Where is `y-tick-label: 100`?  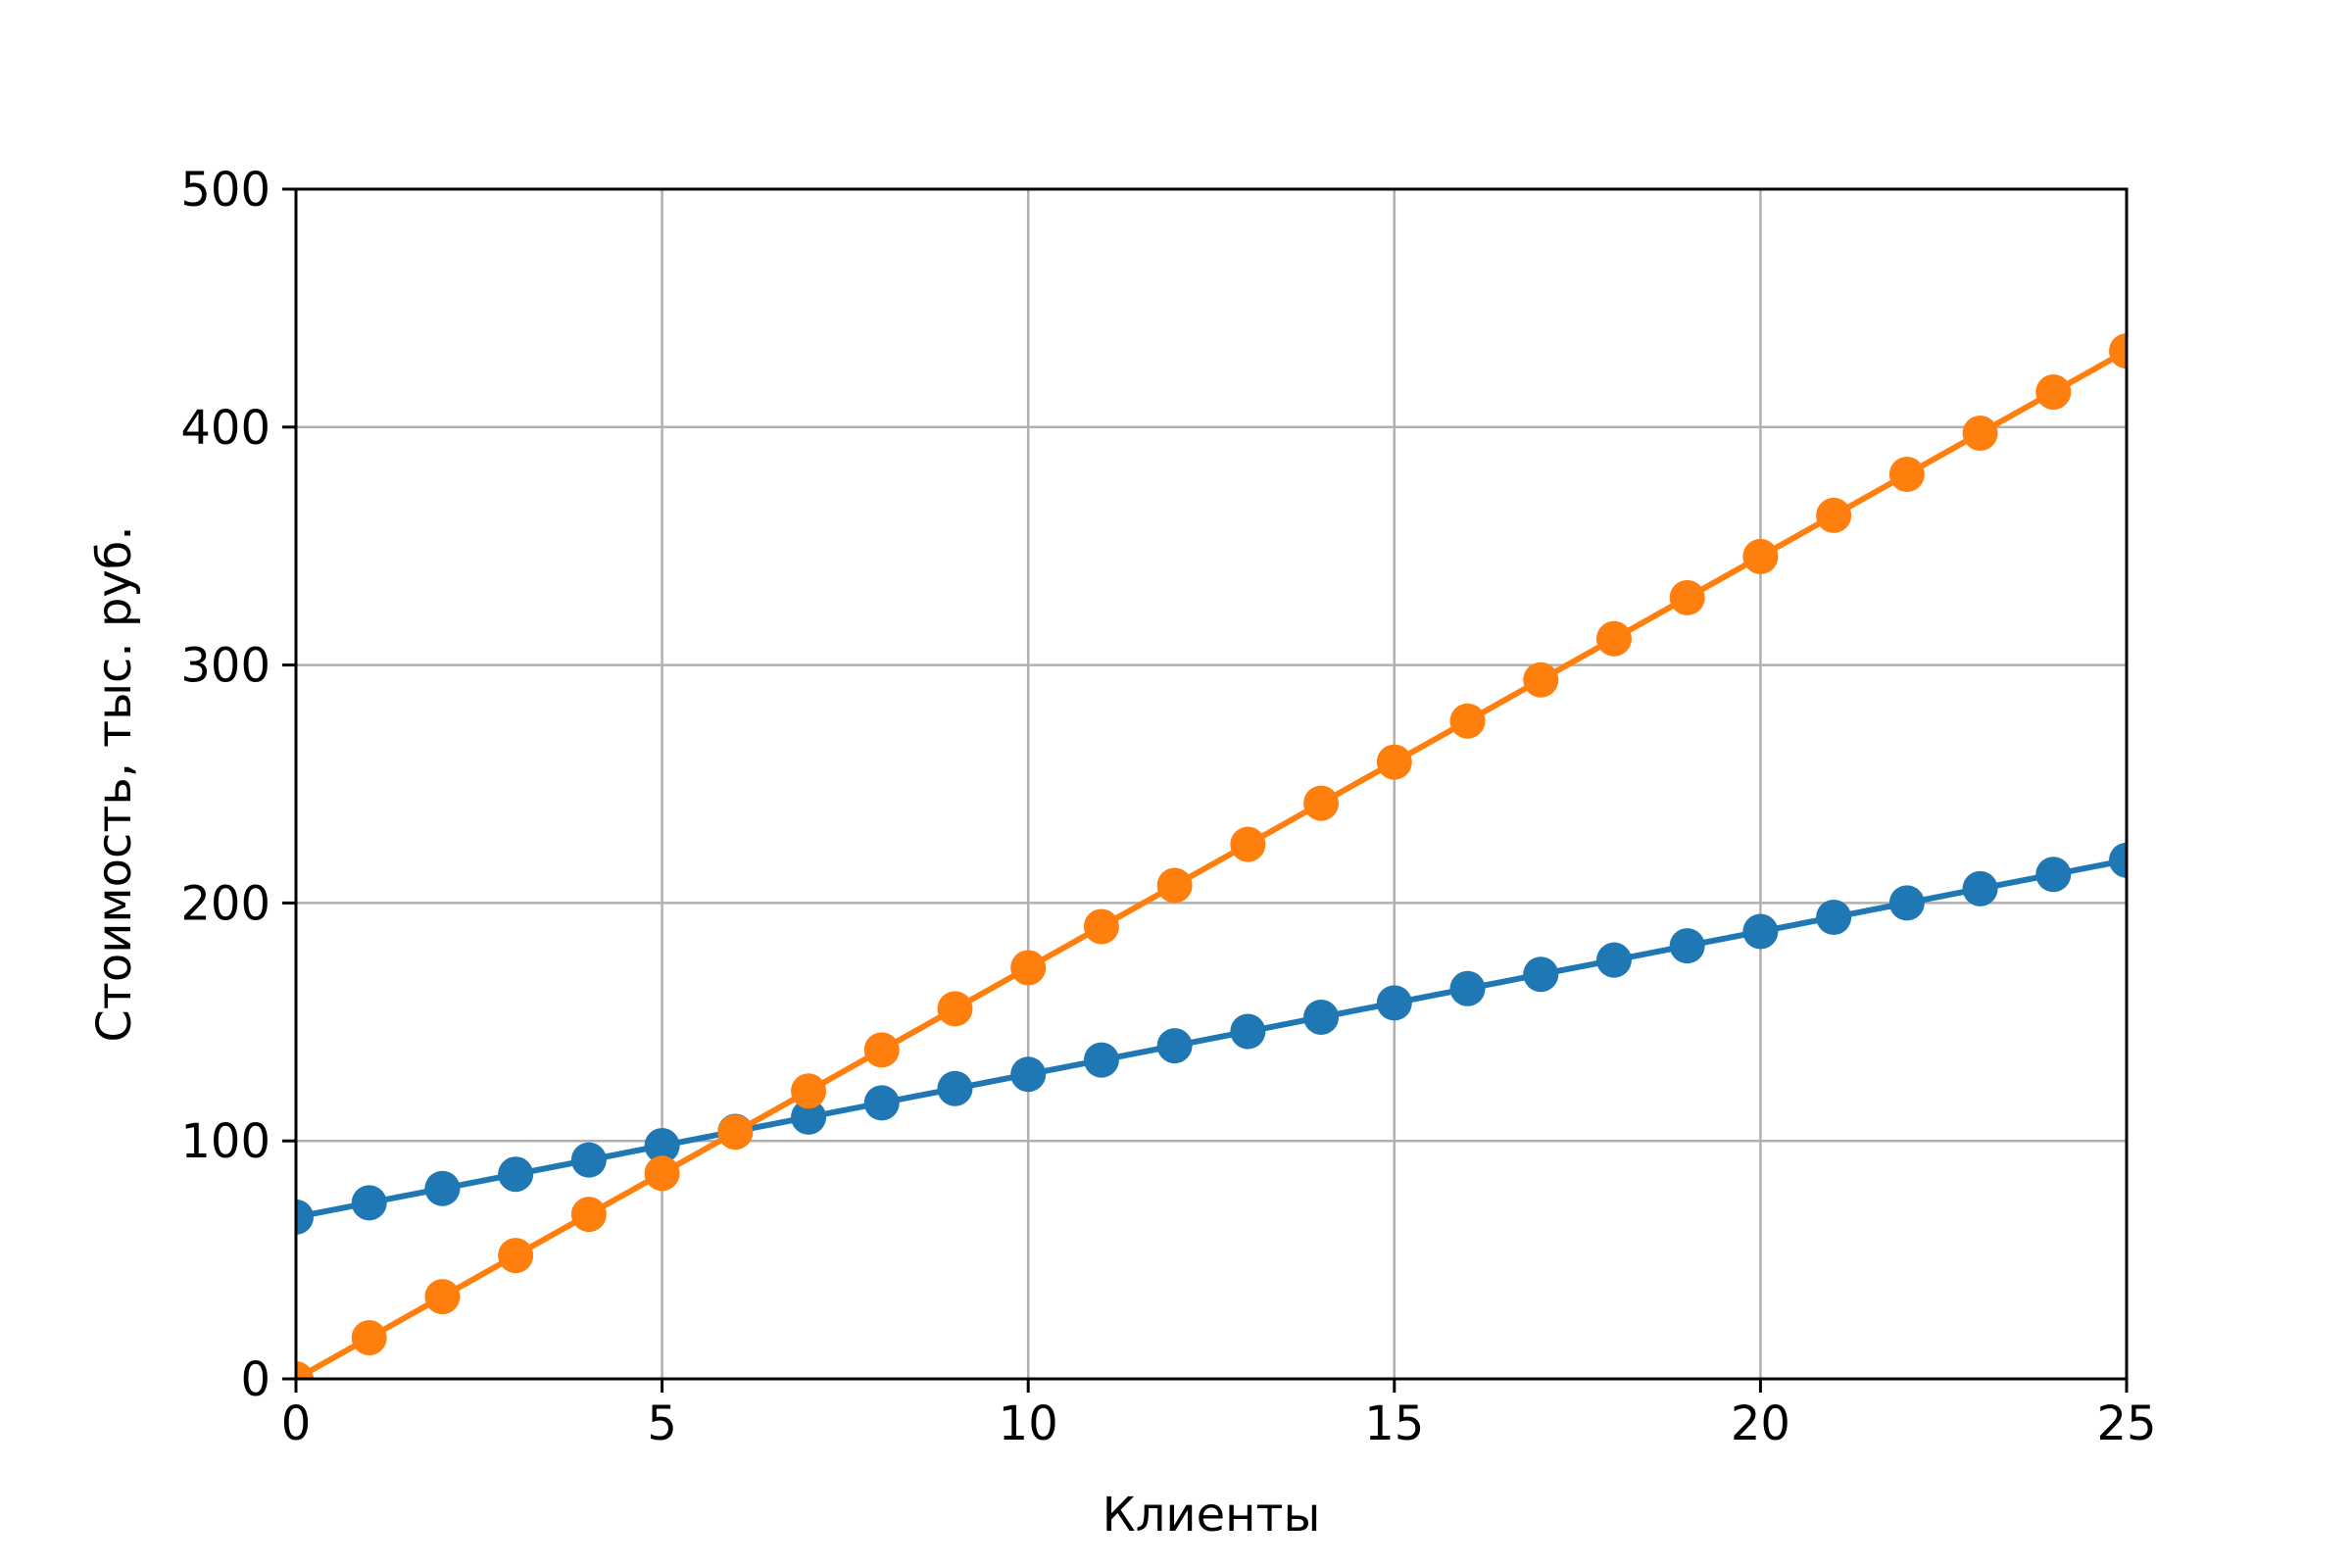 y-tick-label: 100 is located at coordinates (225, 1141).